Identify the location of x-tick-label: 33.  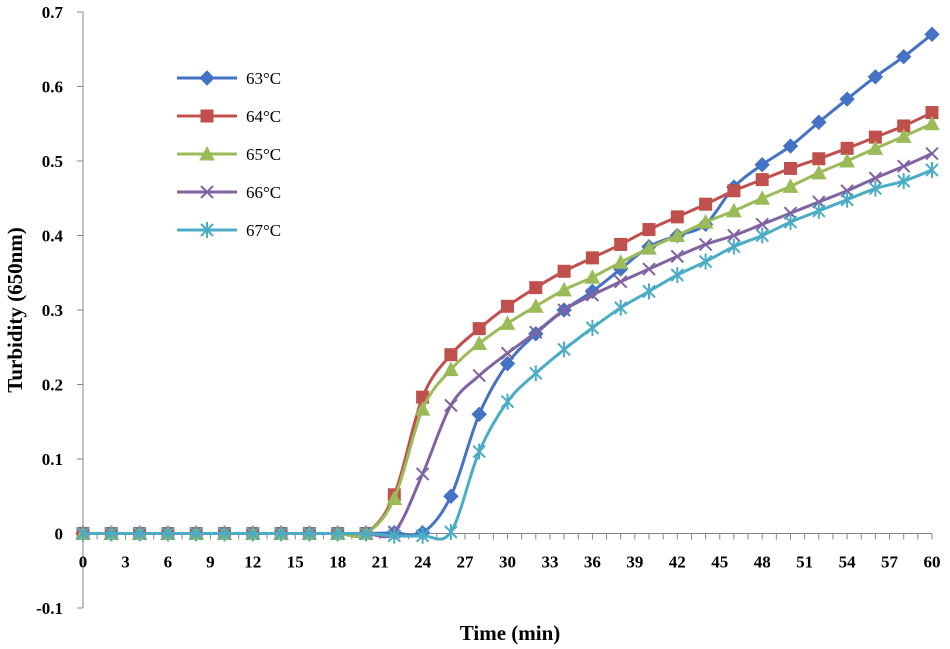
(549, 562).